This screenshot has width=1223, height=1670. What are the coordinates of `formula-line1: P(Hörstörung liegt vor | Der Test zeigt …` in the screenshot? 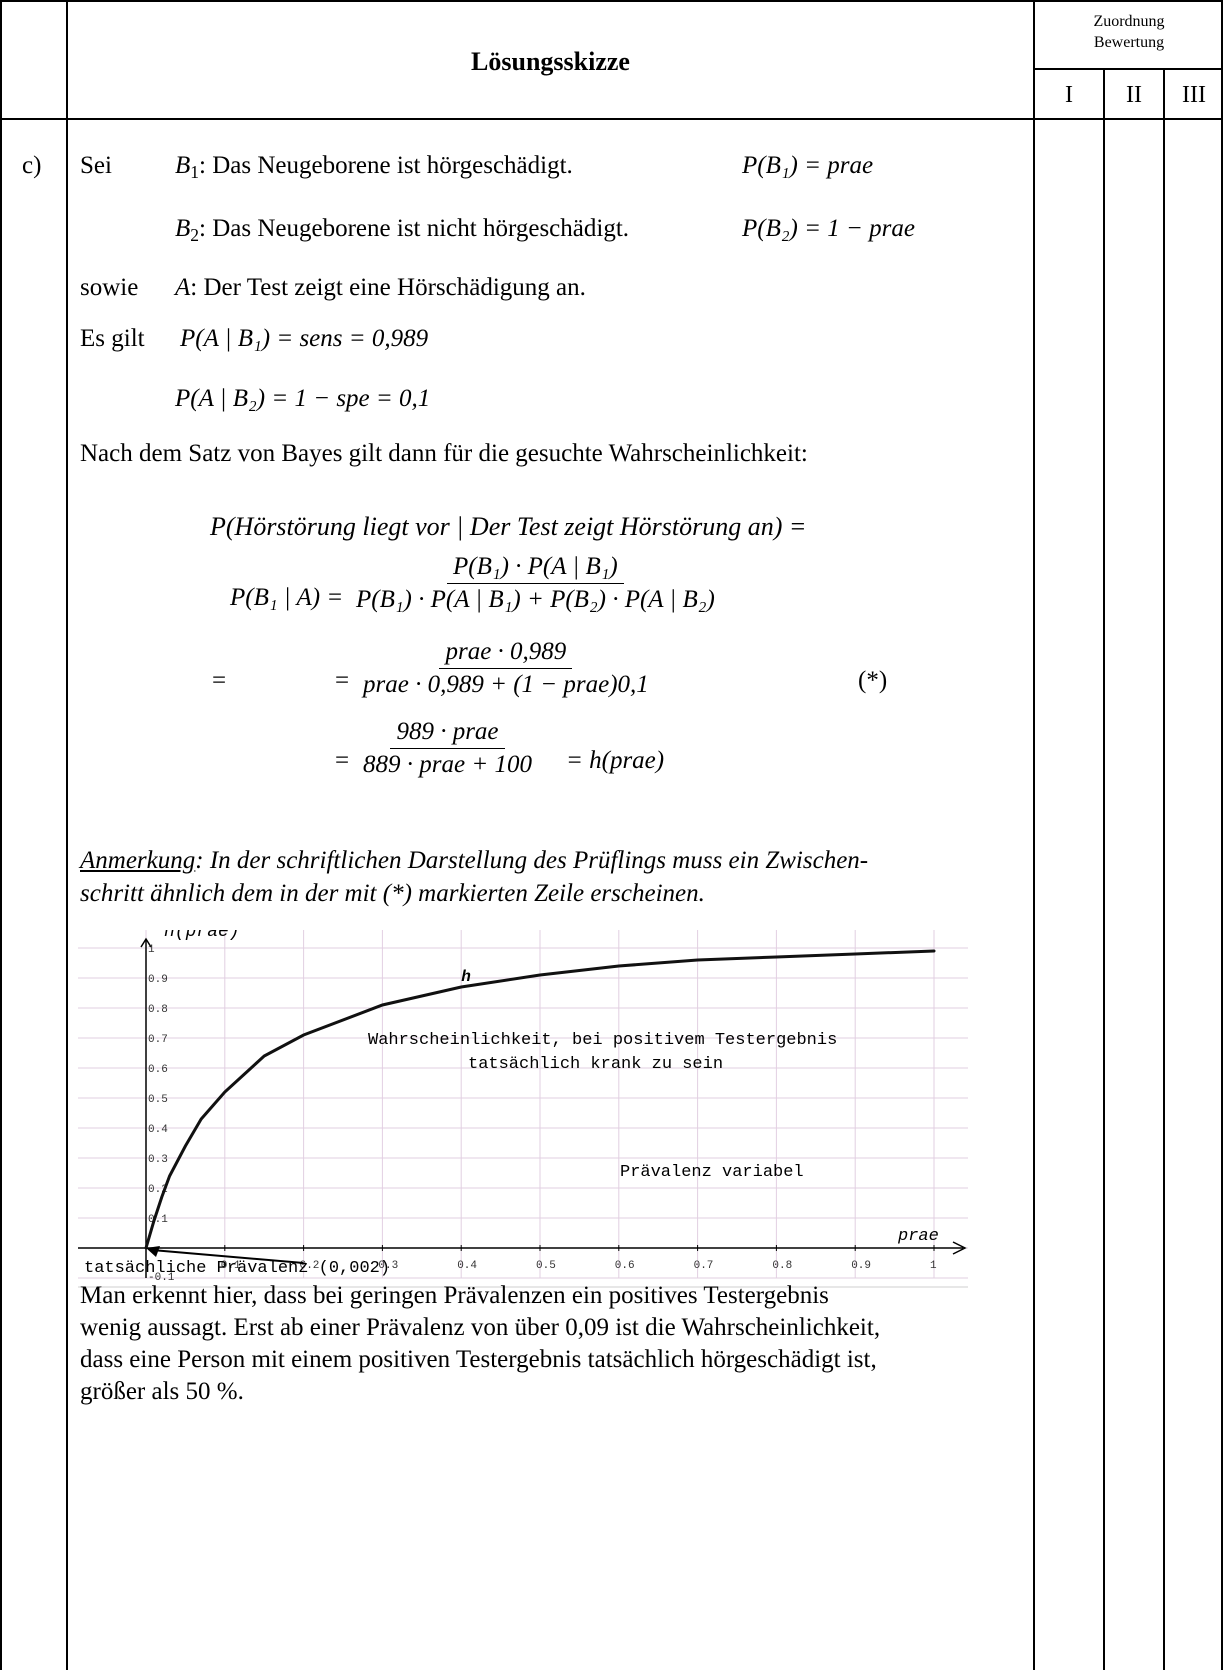 It's located at (508, 526).